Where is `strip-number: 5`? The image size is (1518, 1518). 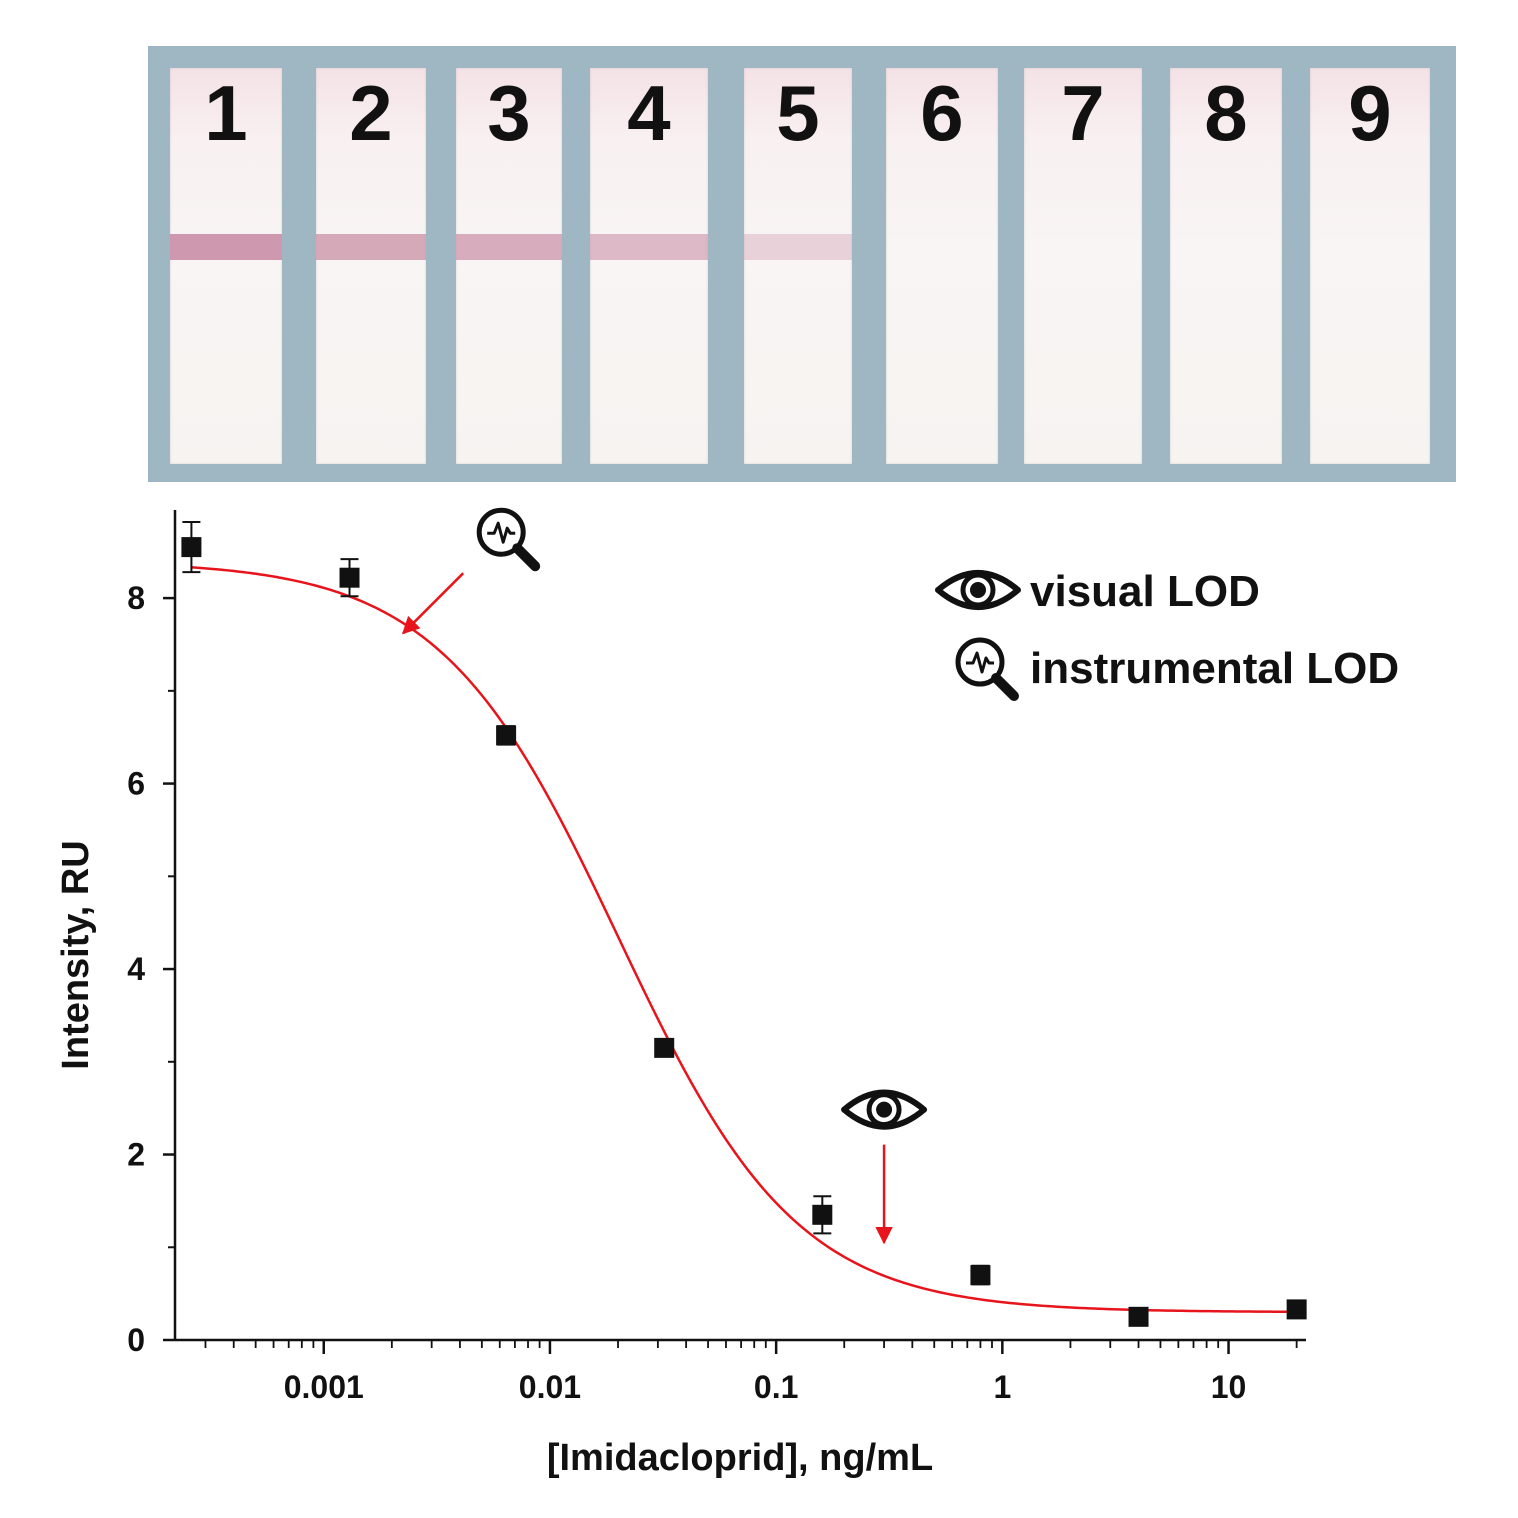 strip-number: 5 is located at coordinates (798, 113).